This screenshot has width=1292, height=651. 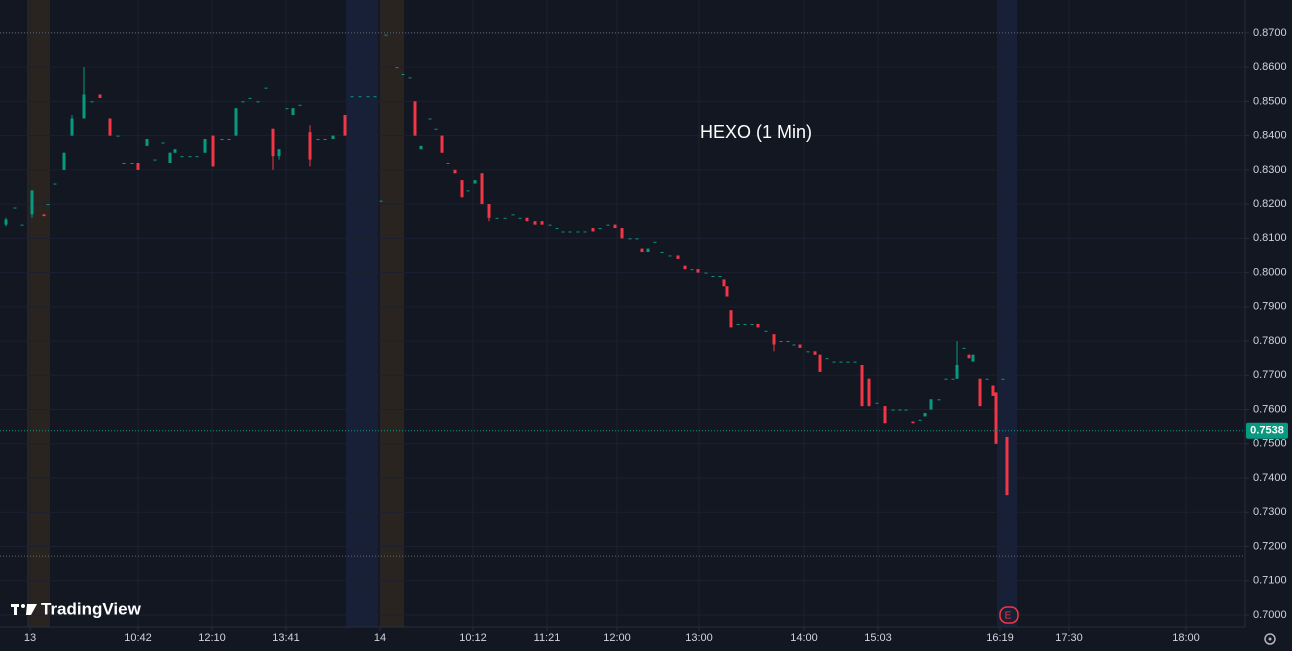 I want to click on y-tick-label: 0.8200, so click(x=1270, y=204).